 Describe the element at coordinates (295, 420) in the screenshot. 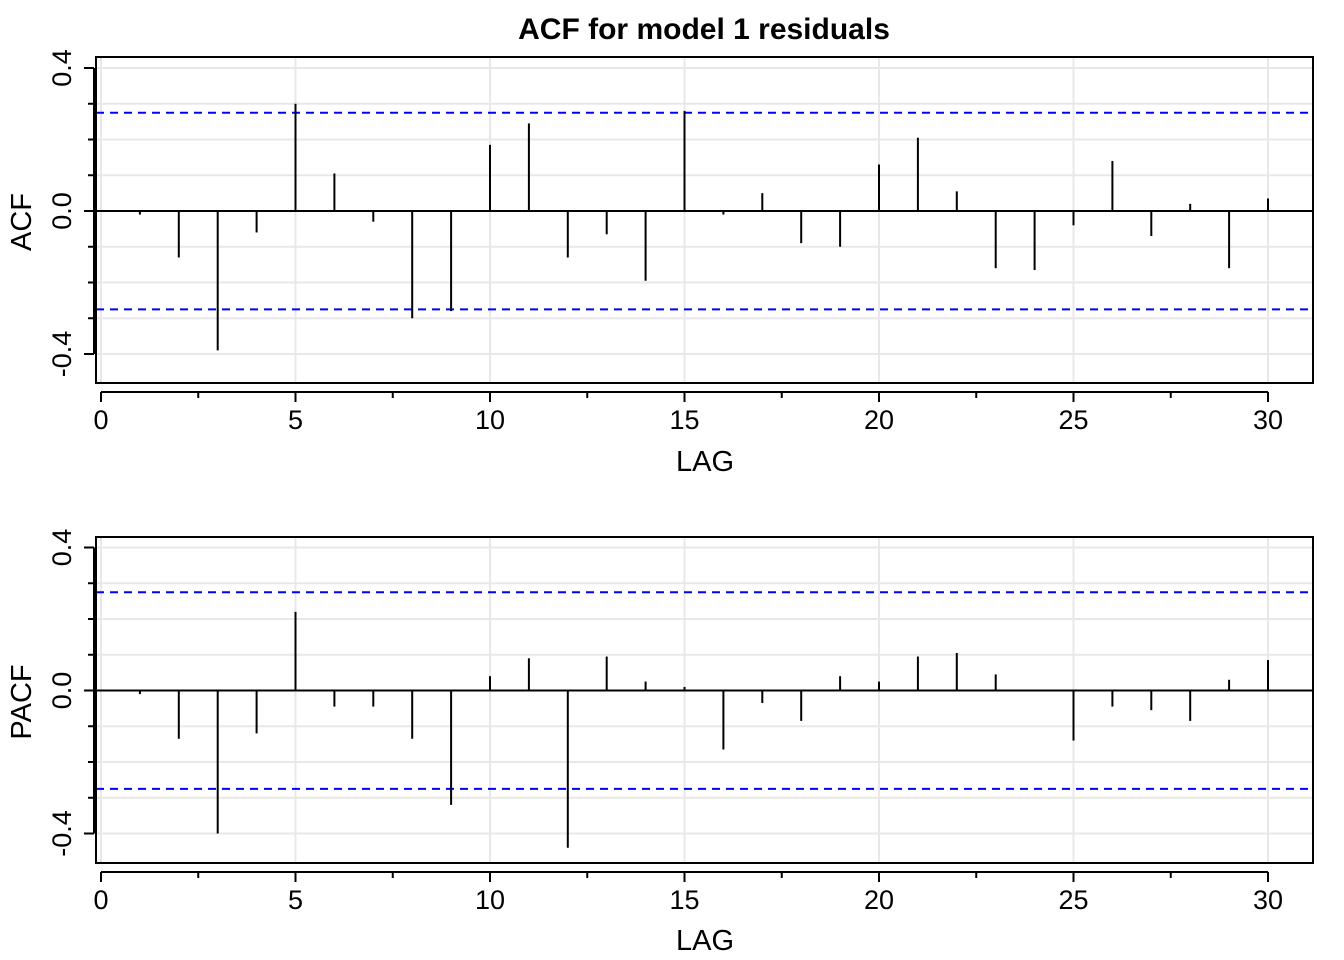

I see `acf-x-tick-label-1: 5` at that location.